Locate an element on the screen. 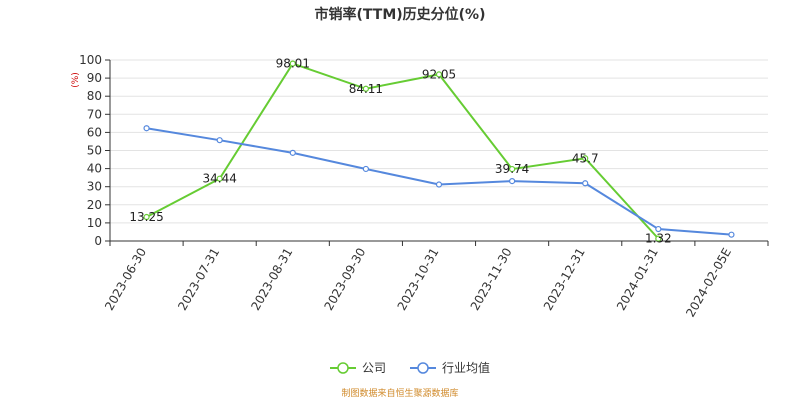 This screenshot has height=400, width=800. data-label: 39.74 is located at coordinates (512, 169).